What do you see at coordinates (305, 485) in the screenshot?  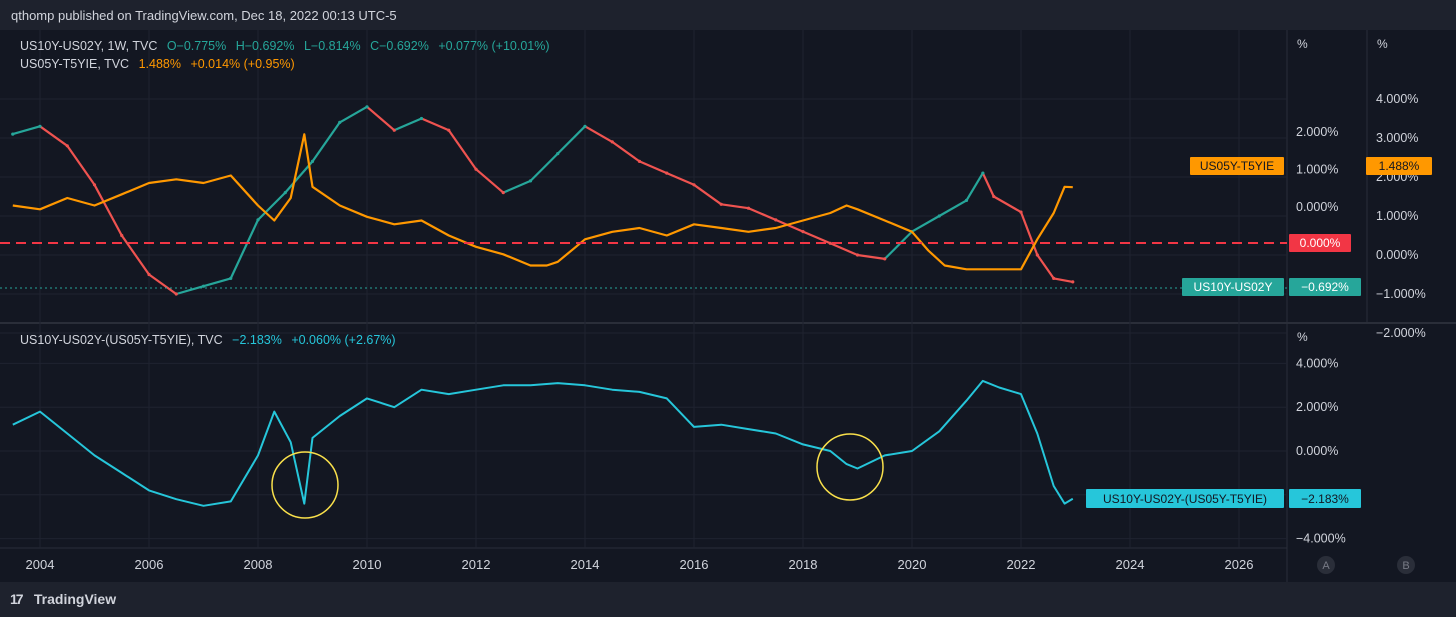 I see `annotation-circle-2008` at bounding box center [305, 485].